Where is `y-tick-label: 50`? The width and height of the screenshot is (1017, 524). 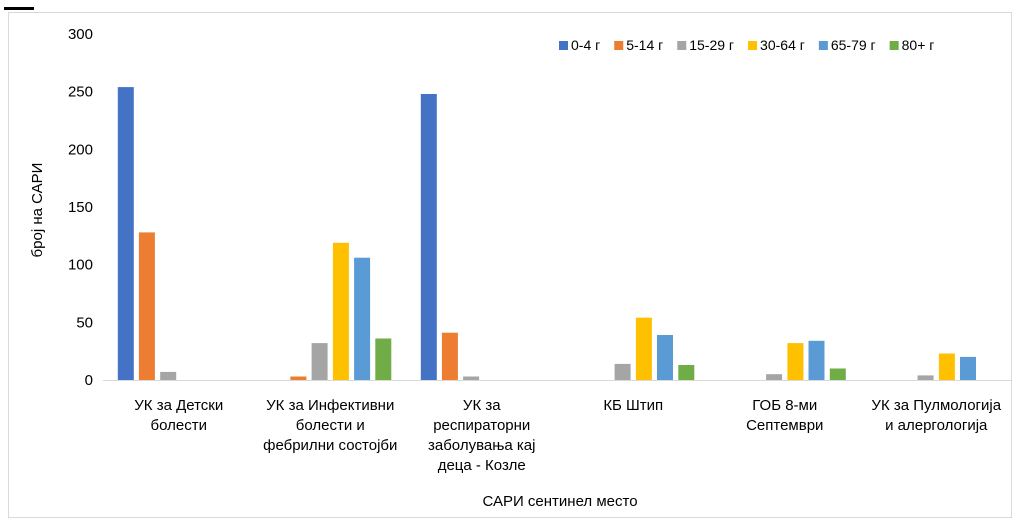
y-tick-label: 50 is located at coordinates (84, 322).